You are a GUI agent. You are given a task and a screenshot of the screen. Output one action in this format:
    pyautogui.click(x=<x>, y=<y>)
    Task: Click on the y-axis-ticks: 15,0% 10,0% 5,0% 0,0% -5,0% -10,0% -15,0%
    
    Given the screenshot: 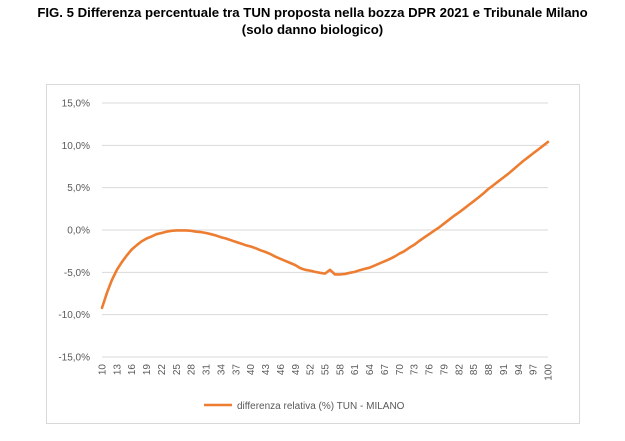 What is the action you would take?
    pyautogui.click(x=74, y=231)
    